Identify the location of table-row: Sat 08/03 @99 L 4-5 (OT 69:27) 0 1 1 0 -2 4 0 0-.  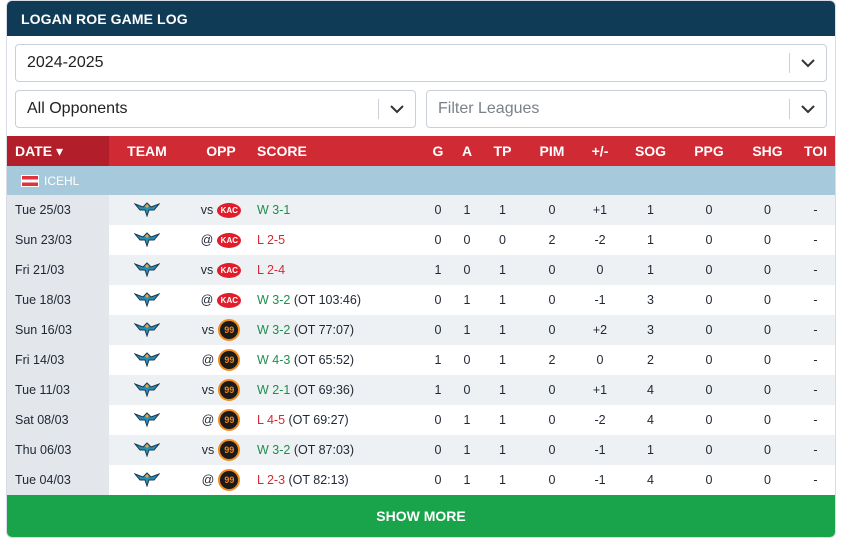
(421, 420).